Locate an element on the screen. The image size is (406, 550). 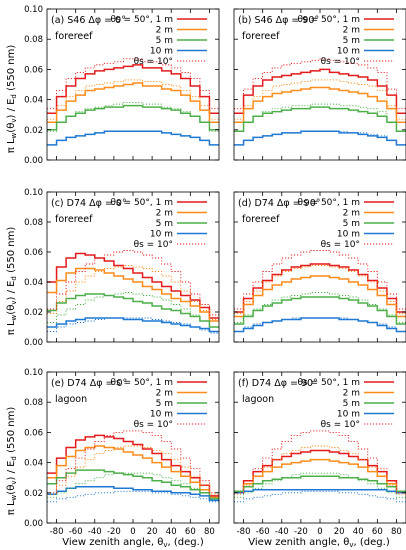
site-label: lagoon is located at coordinates (71, 399).